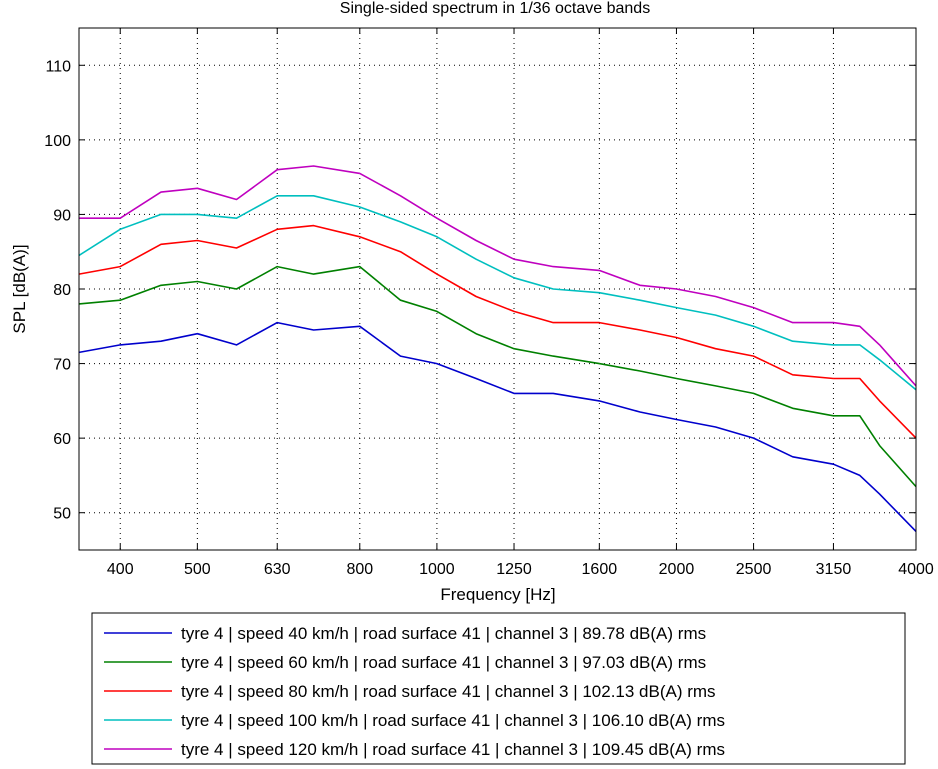 Image resolution: width=938 pixels, height=769 pixels. Describe the element at coordinates (497, 594) in the screenshot. I see `x-axis-label: Frequency [Hz]` at that location.